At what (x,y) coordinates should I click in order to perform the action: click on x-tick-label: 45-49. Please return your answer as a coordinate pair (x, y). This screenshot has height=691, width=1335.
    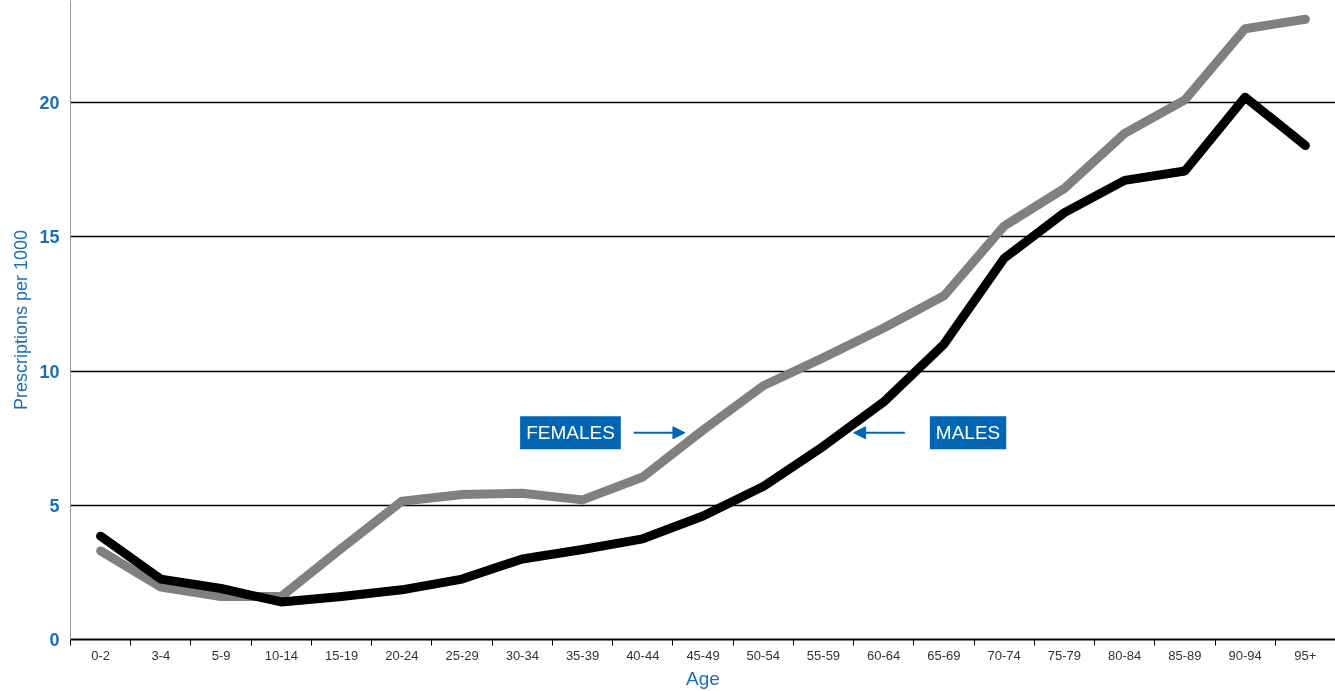
    Looking at the image, I should click on (703, 655).